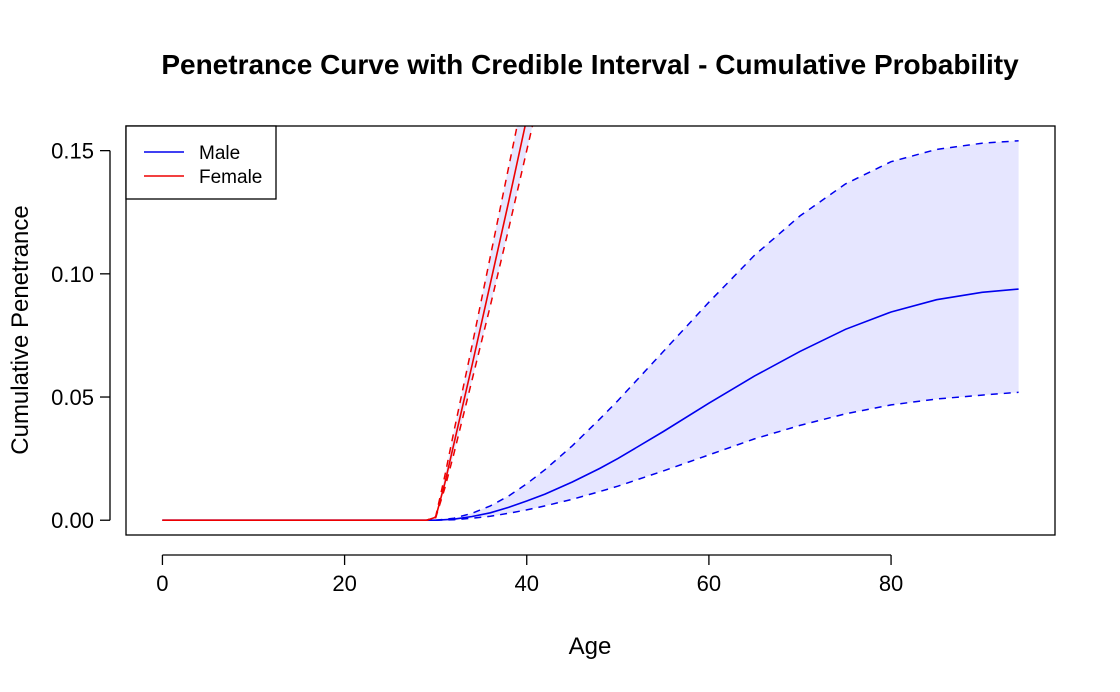  I want to click on x-tick-label: 80, so click(891, 583).